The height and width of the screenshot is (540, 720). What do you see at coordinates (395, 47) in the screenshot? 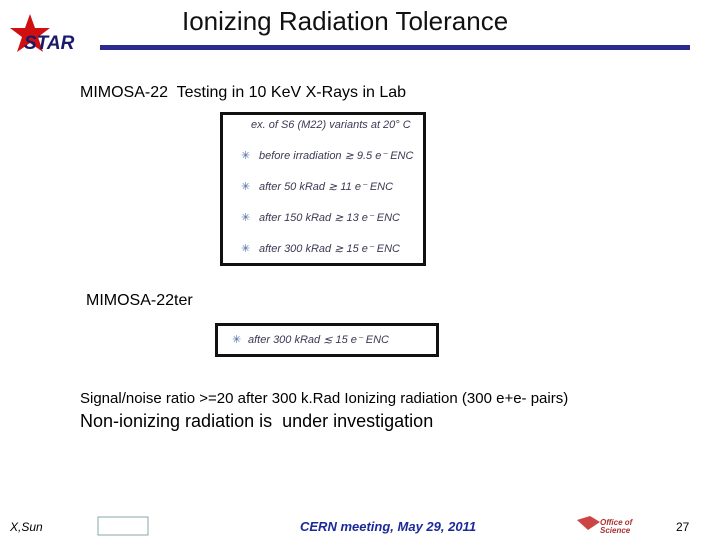
I see `header-rule` at bounding box center [395, 47].